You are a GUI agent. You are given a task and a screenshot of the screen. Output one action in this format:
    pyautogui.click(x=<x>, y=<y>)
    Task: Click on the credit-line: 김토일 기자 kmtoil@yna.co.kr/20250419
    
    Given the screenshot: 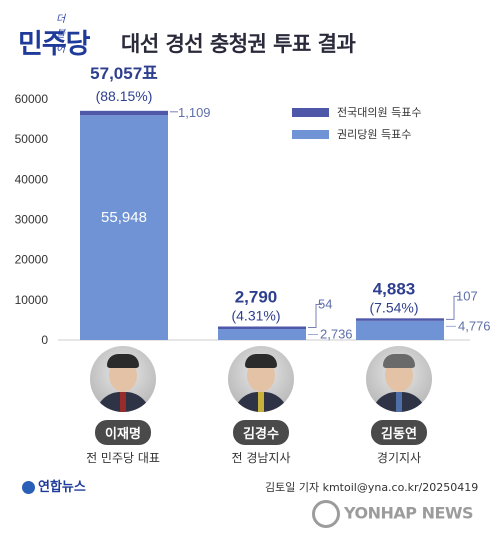 What is the action you would take?
    pyautogui.click(x=372, y=487)
    